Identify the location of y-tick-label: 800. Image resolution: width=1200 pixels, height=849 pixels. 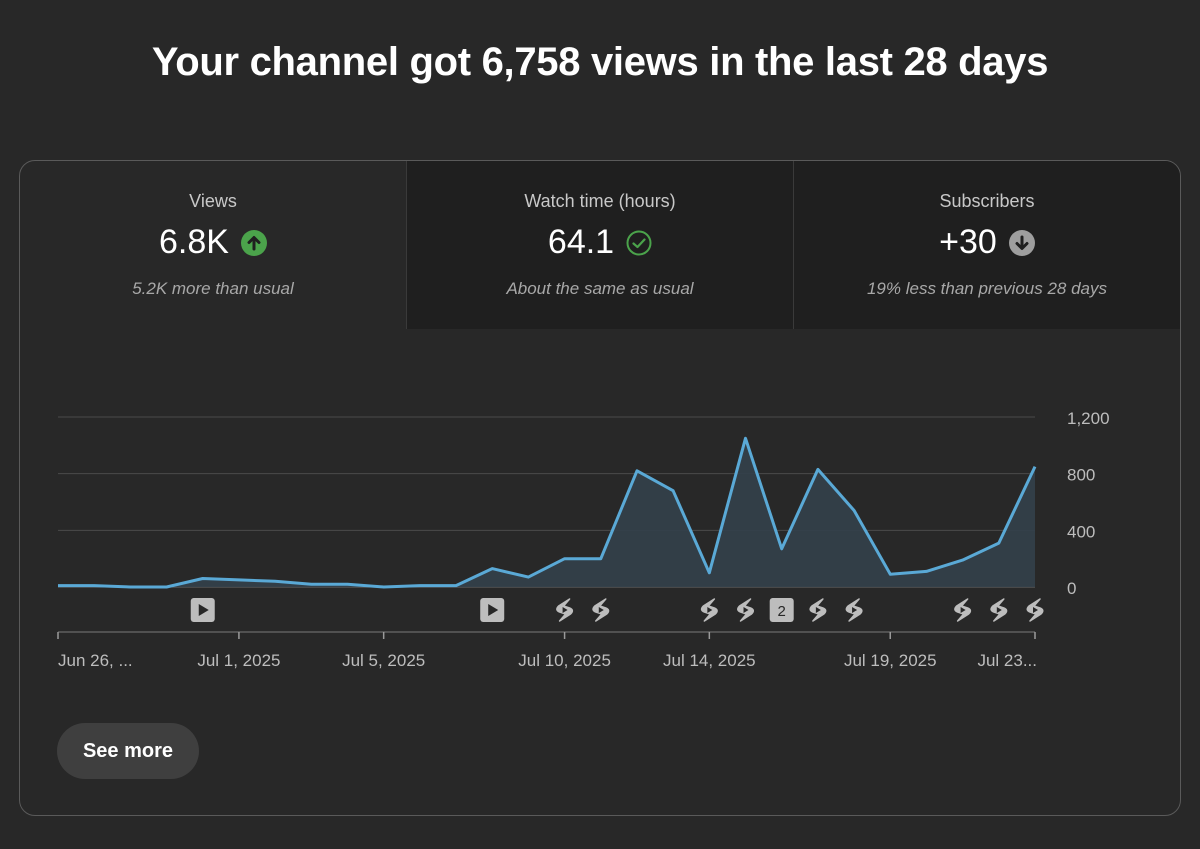
(1081, 475).